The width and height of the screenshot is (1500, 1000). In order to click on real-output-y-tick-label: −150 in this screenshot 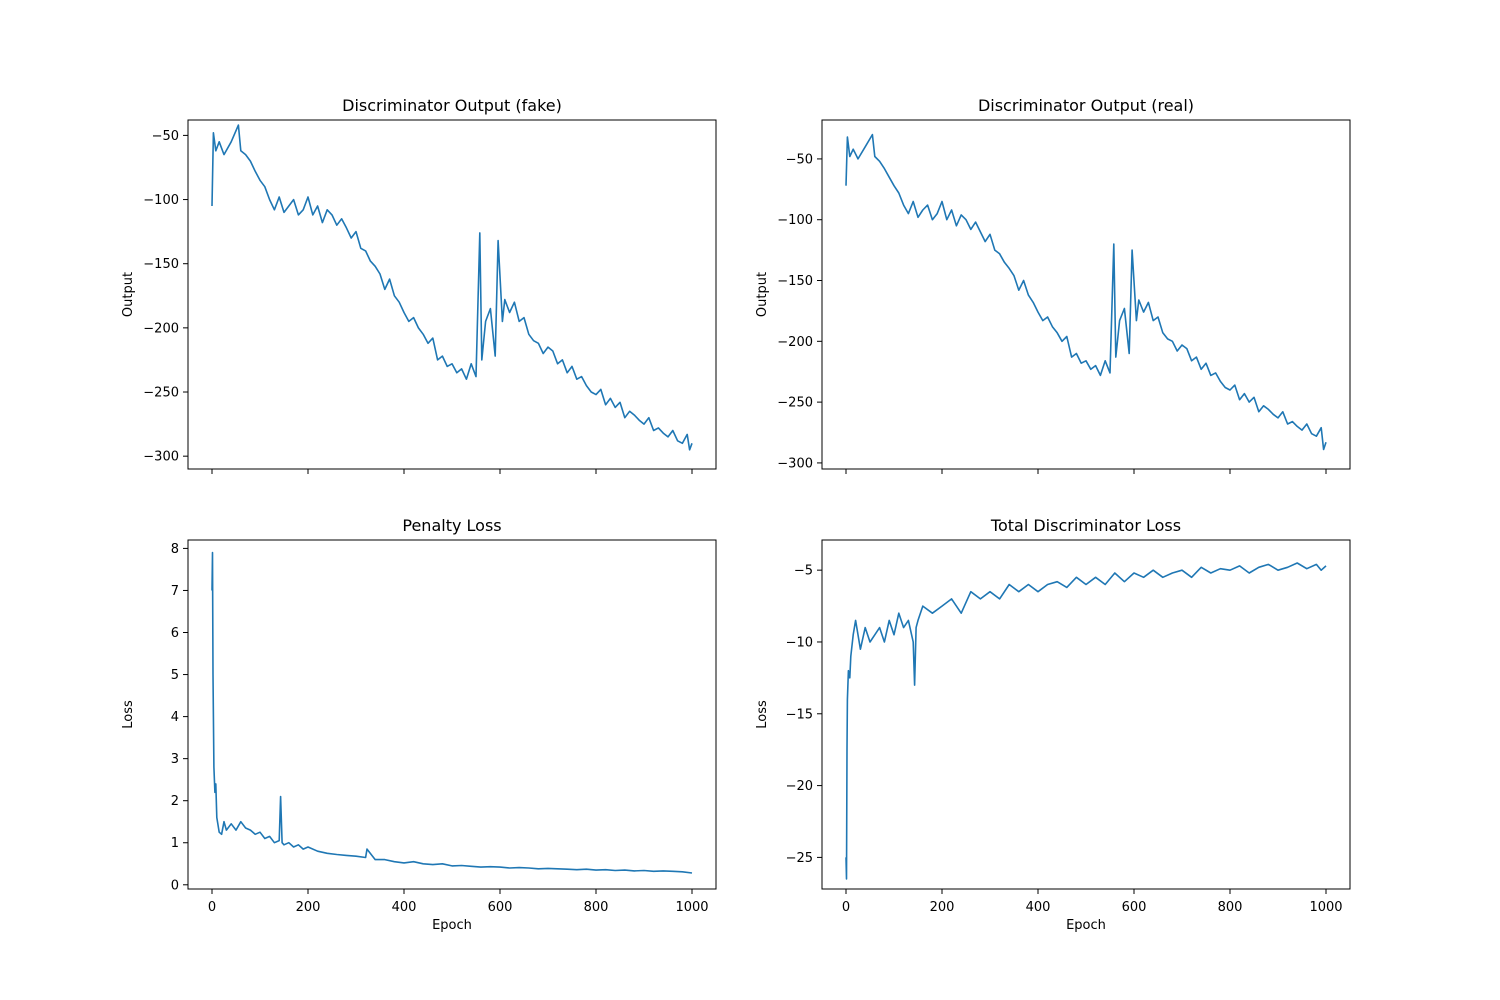, I will do `click(795, 281)`.